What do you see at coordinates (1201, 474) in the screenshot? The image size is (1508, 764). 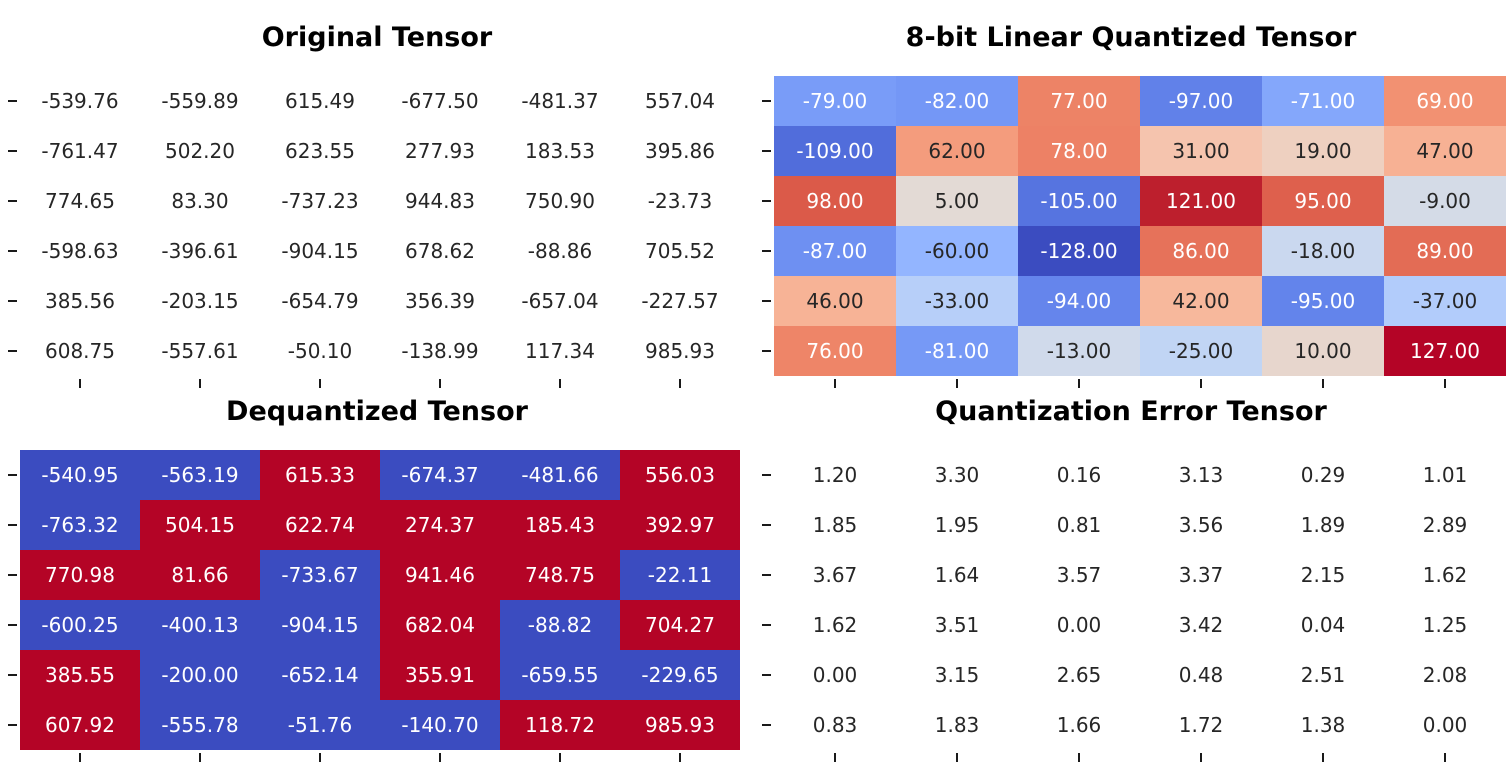 I see `heatmap-cell: 3.13` at bounding box center [1201, 474].